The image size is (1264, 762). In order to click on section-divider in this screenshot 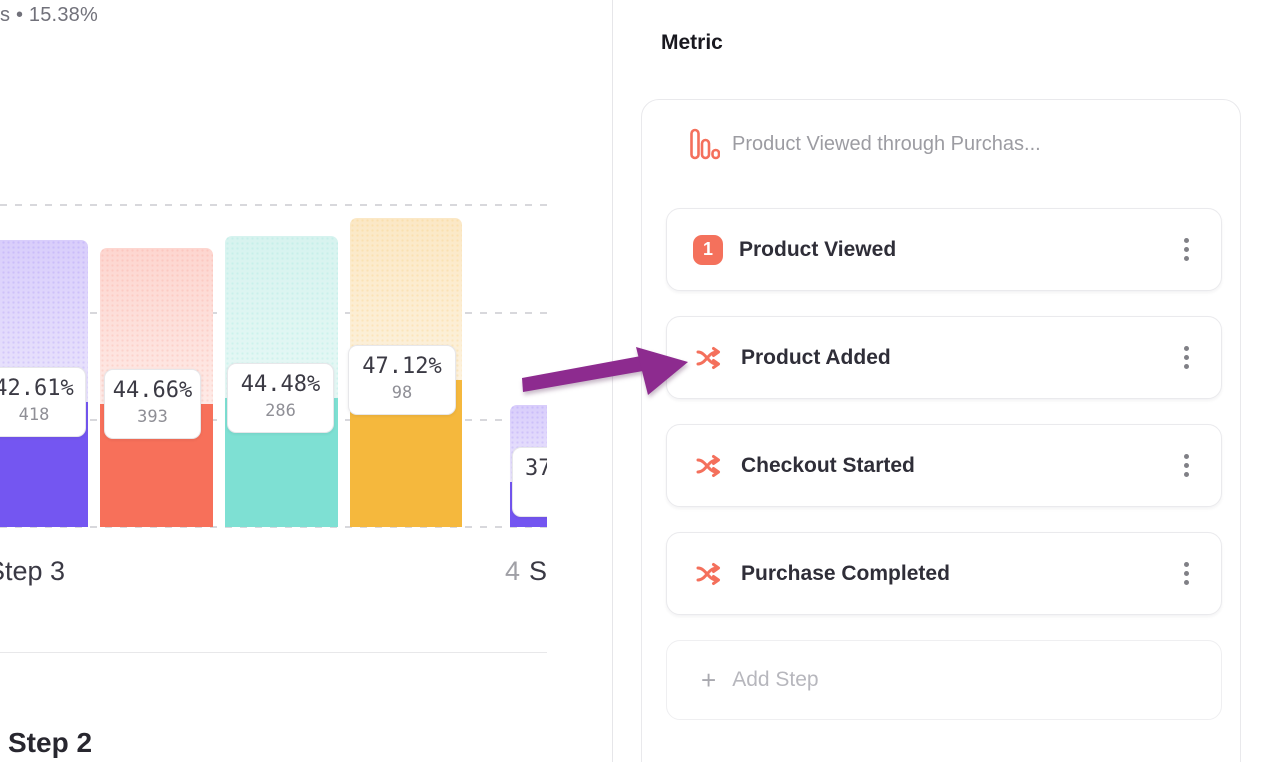, I will do `click(273, 652)`.